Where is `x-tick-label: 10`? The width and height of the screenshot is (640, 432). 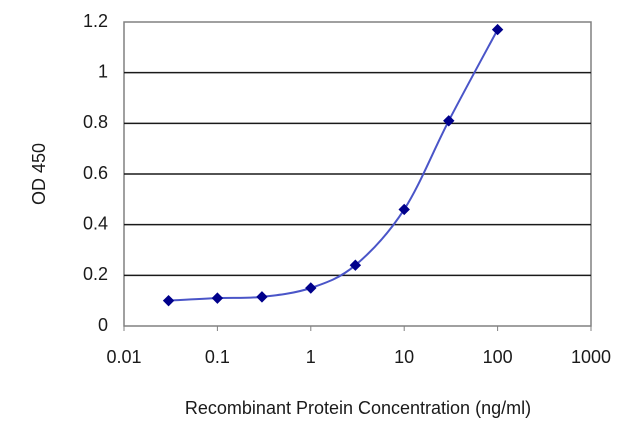
x-tick-label: 10 is located at coordinates (404, 357).